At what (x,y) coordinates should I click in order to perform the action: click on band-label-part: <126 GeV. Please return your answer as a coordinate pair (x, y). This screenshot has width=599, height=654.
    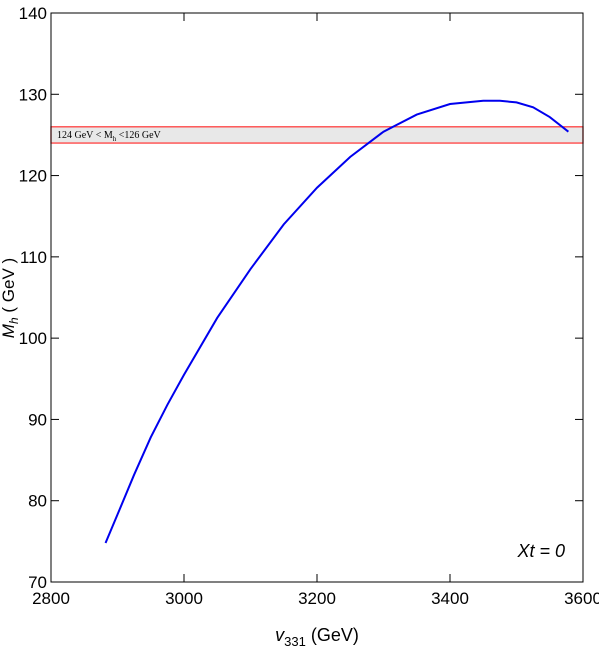
    Looking at the image, I should click on (138, 135).